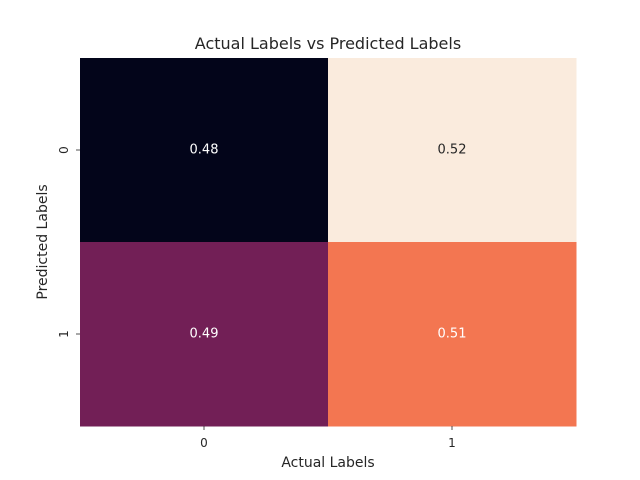 The image size is (640, 480). What do you see at coordinates (64, 334) in the screenshot?
I see `y-tick-label-1: 1` at bounding box center [64, 334].